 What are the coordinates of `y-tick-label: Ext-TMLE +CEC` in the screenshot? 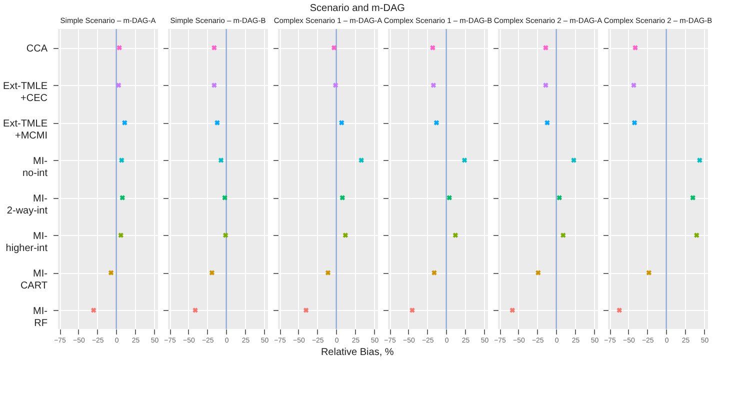 It's located at (25, 92).